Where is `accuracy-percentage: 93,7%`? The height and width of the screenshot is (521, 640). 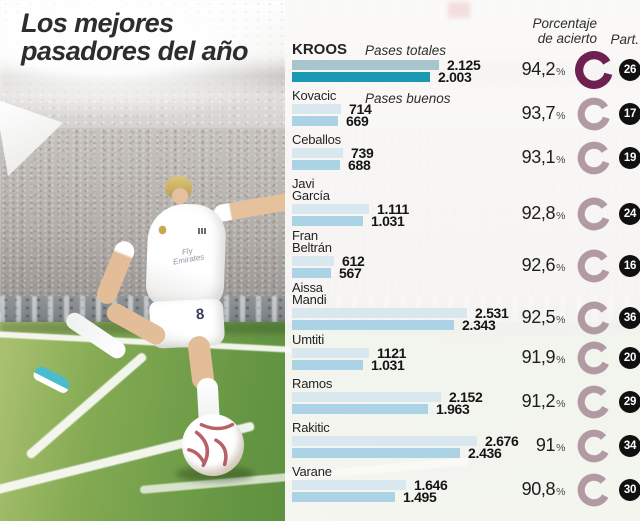
accuracy-percentage: 93,7% is located at coordinates (543, 113).